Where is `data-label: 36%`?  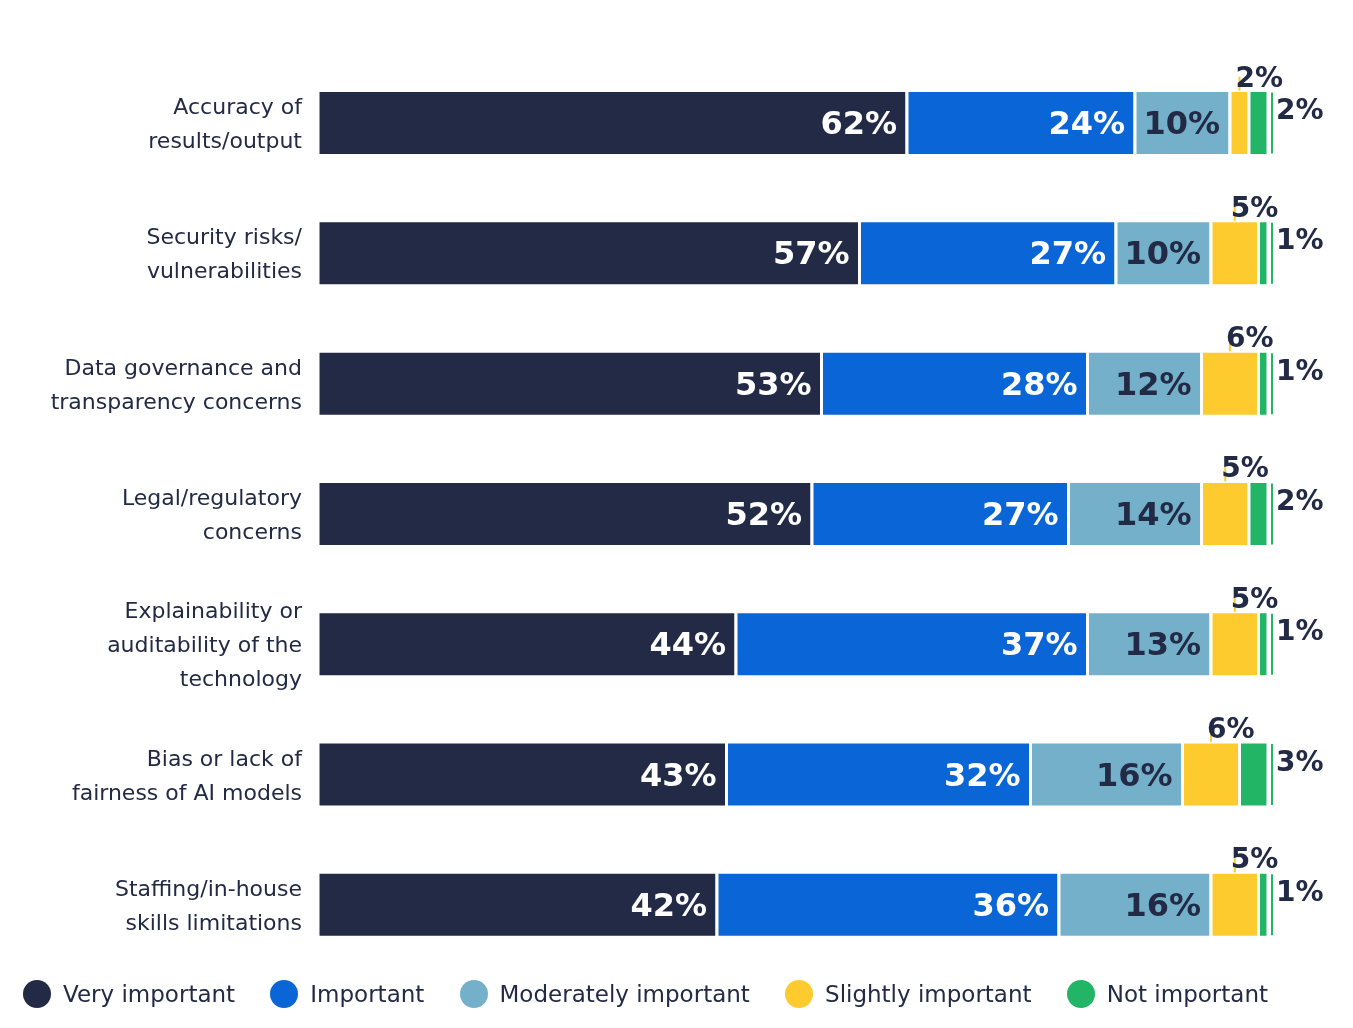
data-label: 36% is located at coordinates (1010, 904).